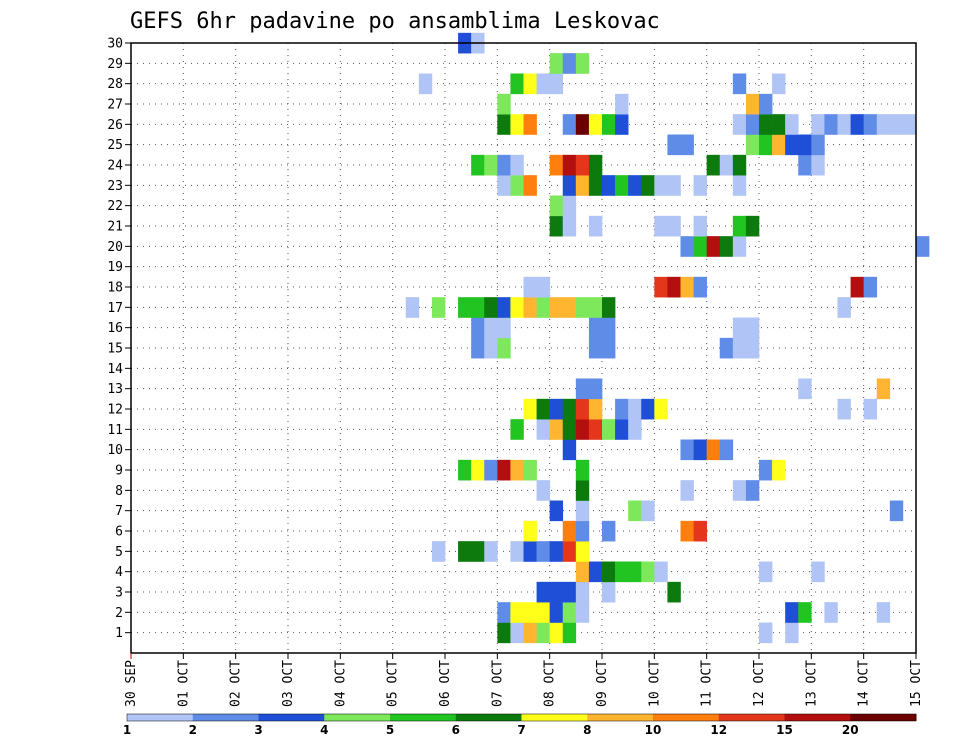  Describe the element at coordinates (115, 166) in the screenshot. I see `y-tick-label: 24` at that location.